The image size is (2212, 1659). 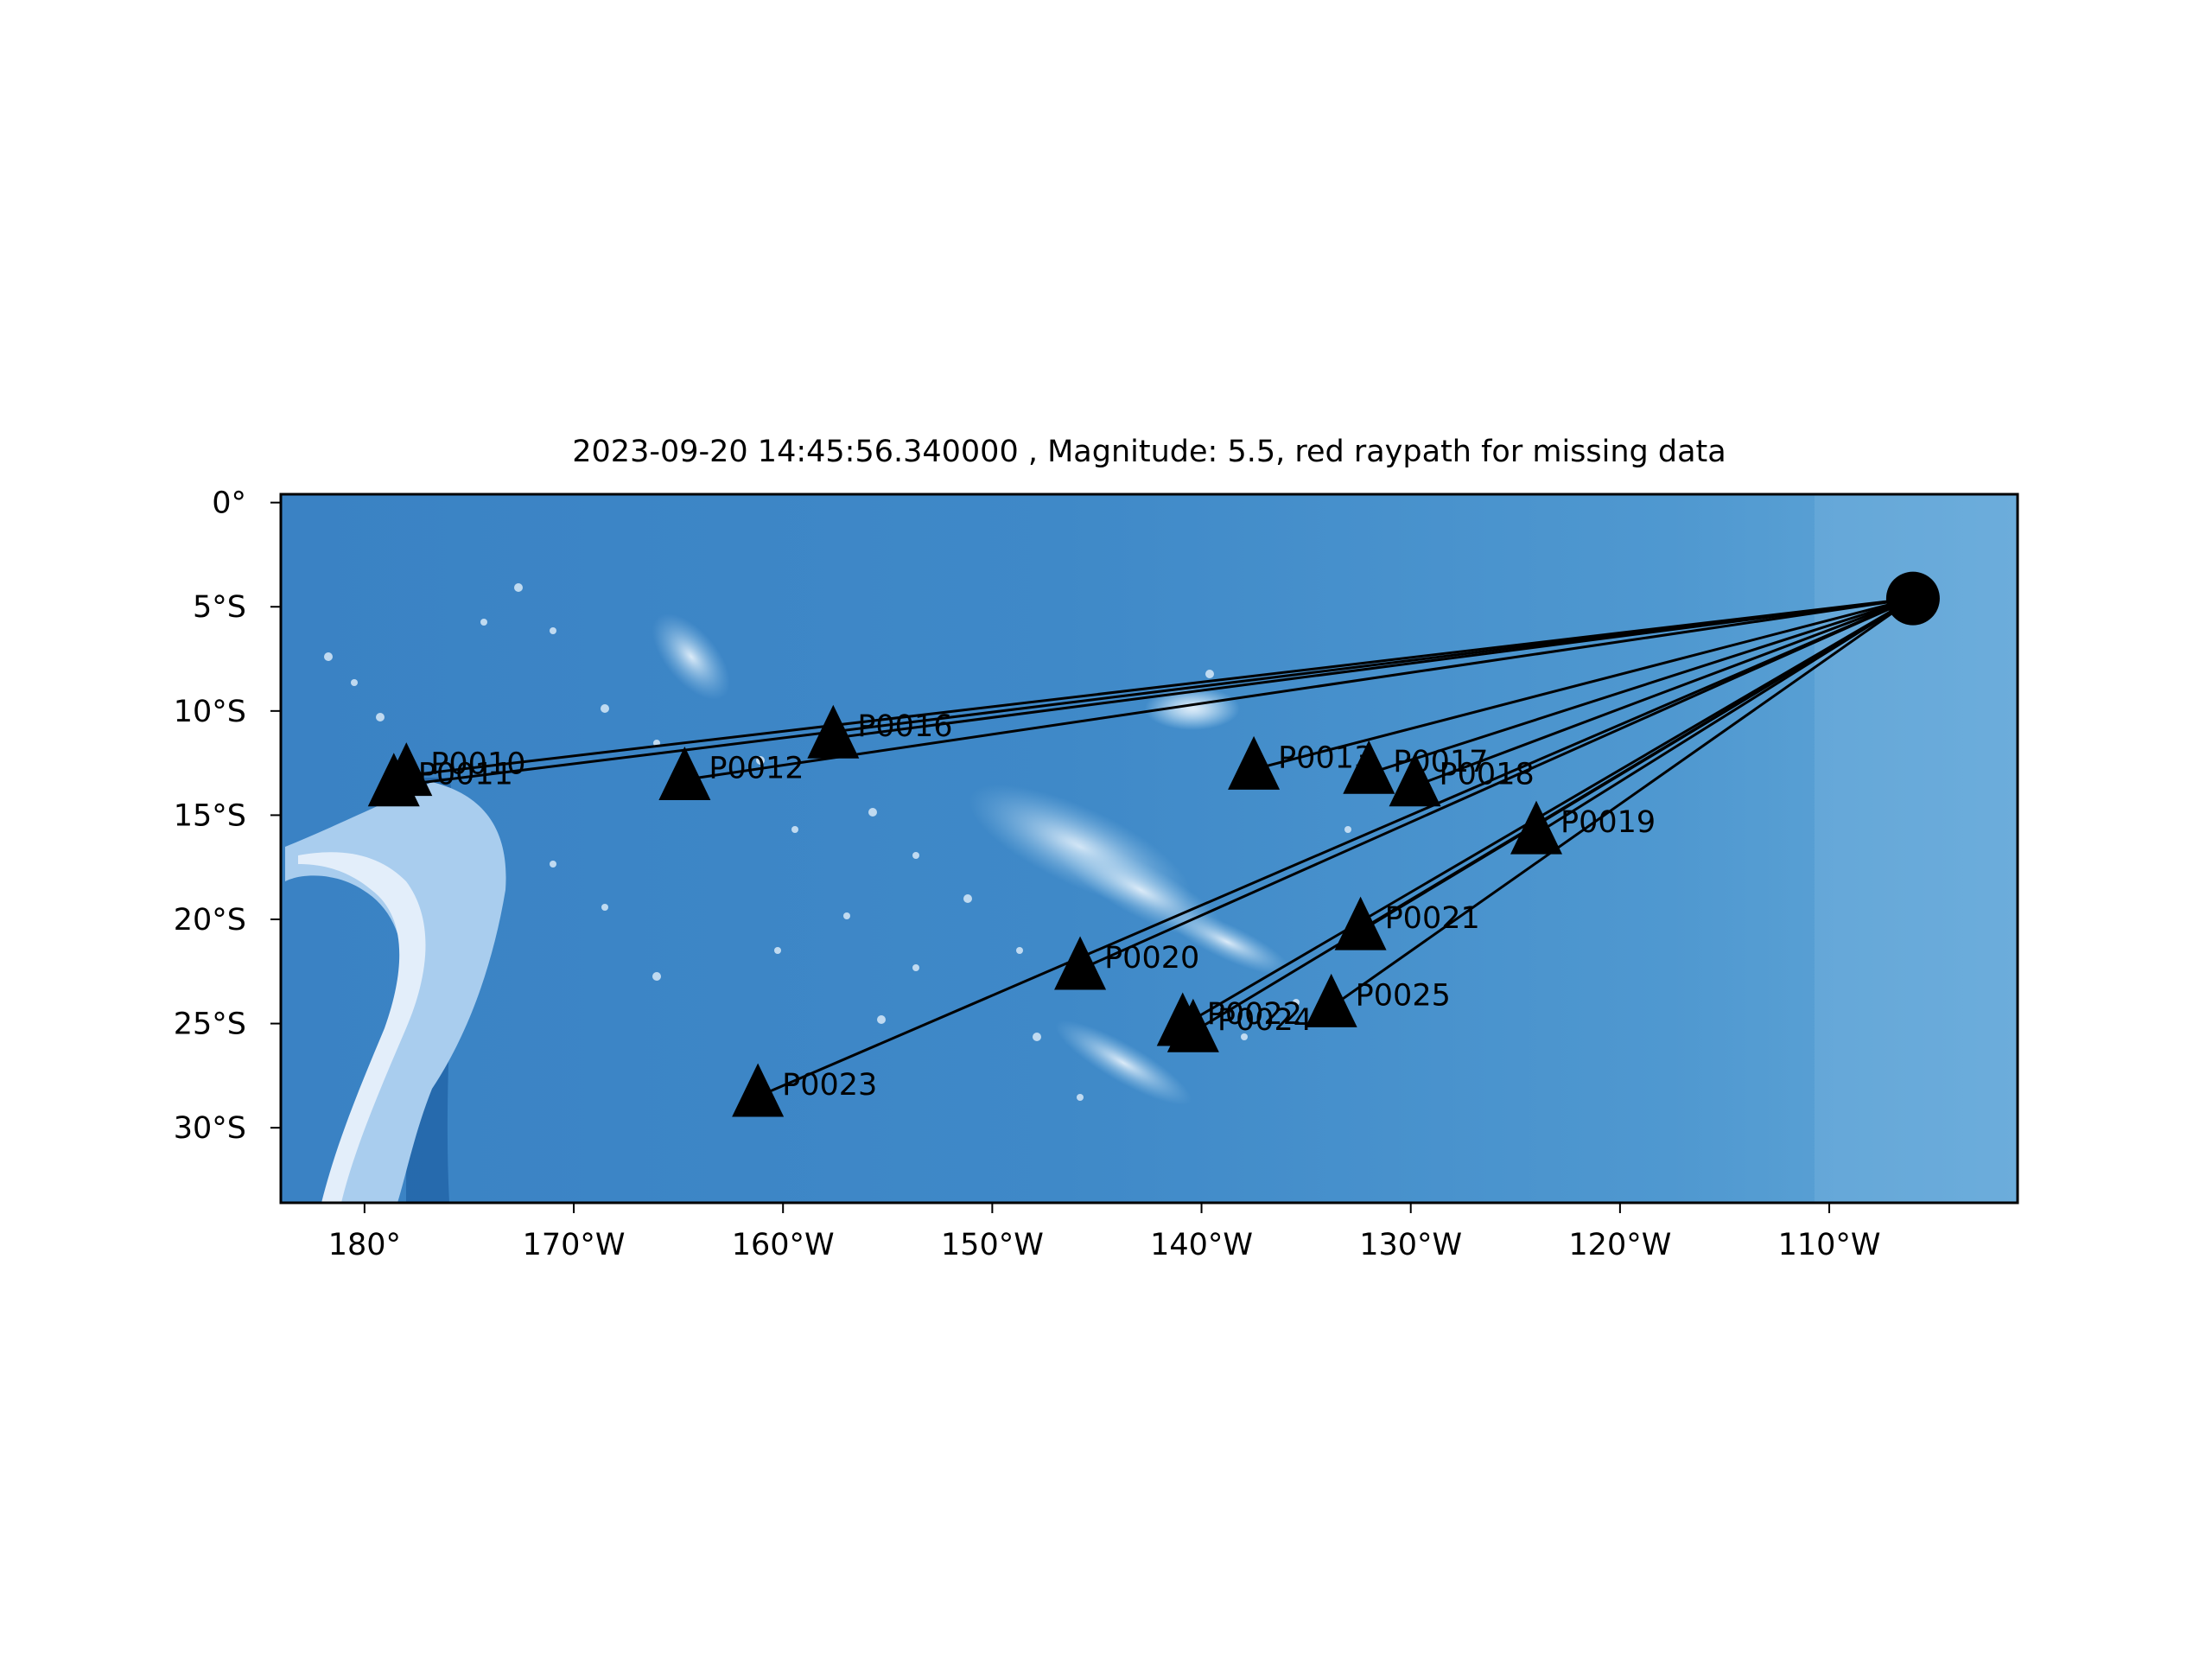 I want to click on station-marker-p0019, so click(x=1536, y=827).